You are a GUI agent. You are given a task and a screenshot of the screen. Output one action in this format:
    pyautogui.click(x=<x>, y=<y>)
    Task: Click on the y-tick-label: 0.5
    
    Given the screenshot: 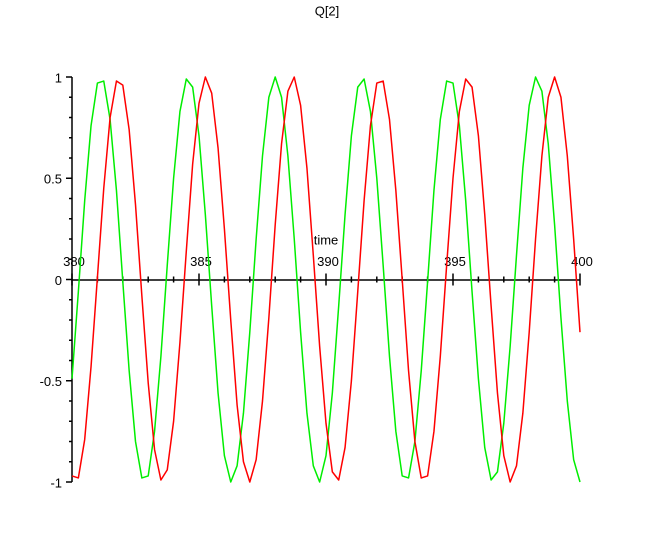 What is the action you would take?
    pyautogui.click(x=53, y=179)
    